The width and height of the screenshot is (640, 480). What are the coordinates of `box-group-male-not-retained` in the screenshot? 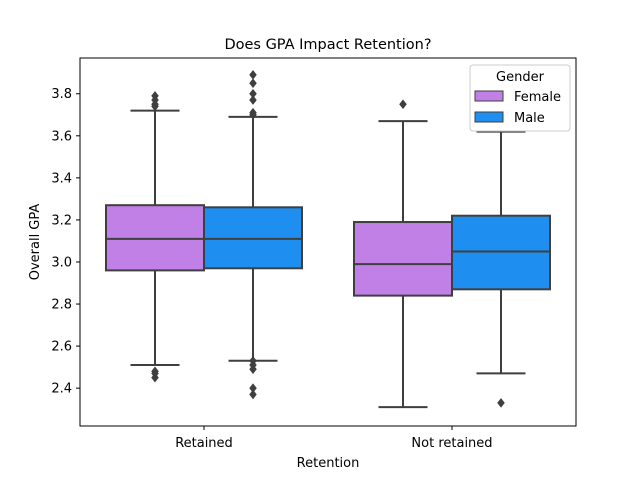 It's located at (501, 269).